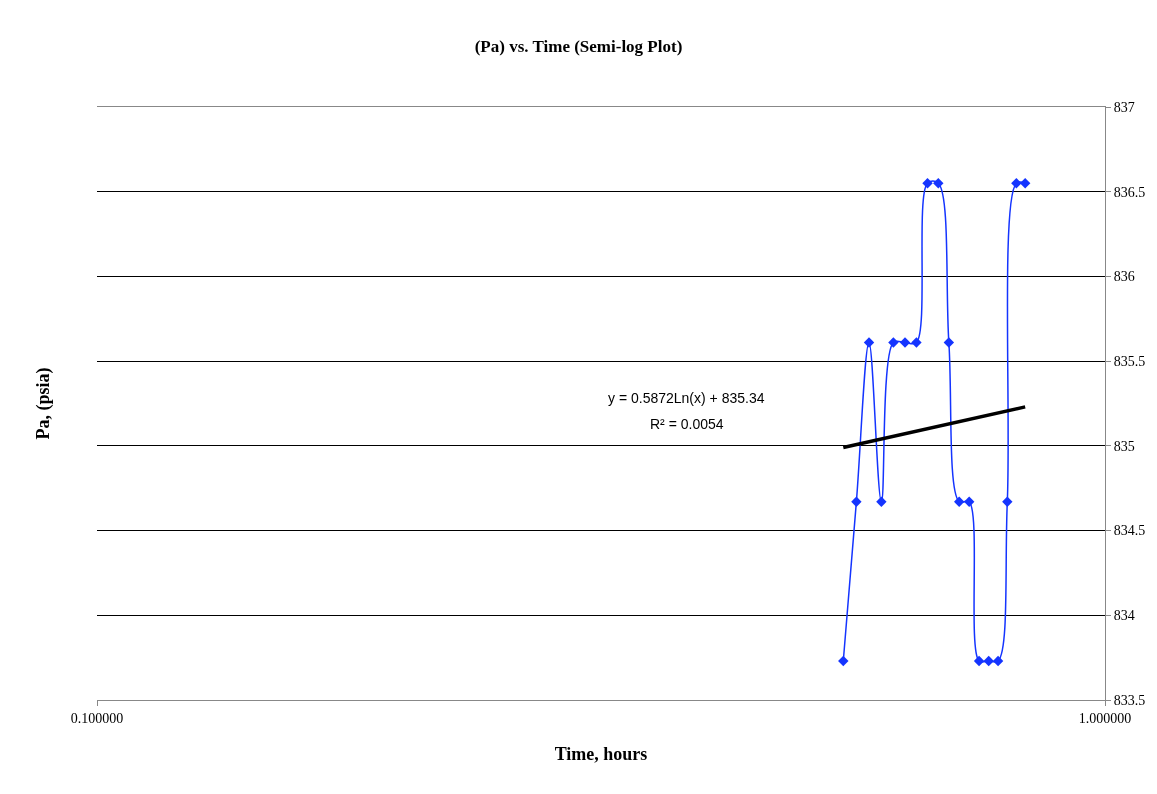  I want to click on x-tick-label: 0.100000, so click(97, 718).